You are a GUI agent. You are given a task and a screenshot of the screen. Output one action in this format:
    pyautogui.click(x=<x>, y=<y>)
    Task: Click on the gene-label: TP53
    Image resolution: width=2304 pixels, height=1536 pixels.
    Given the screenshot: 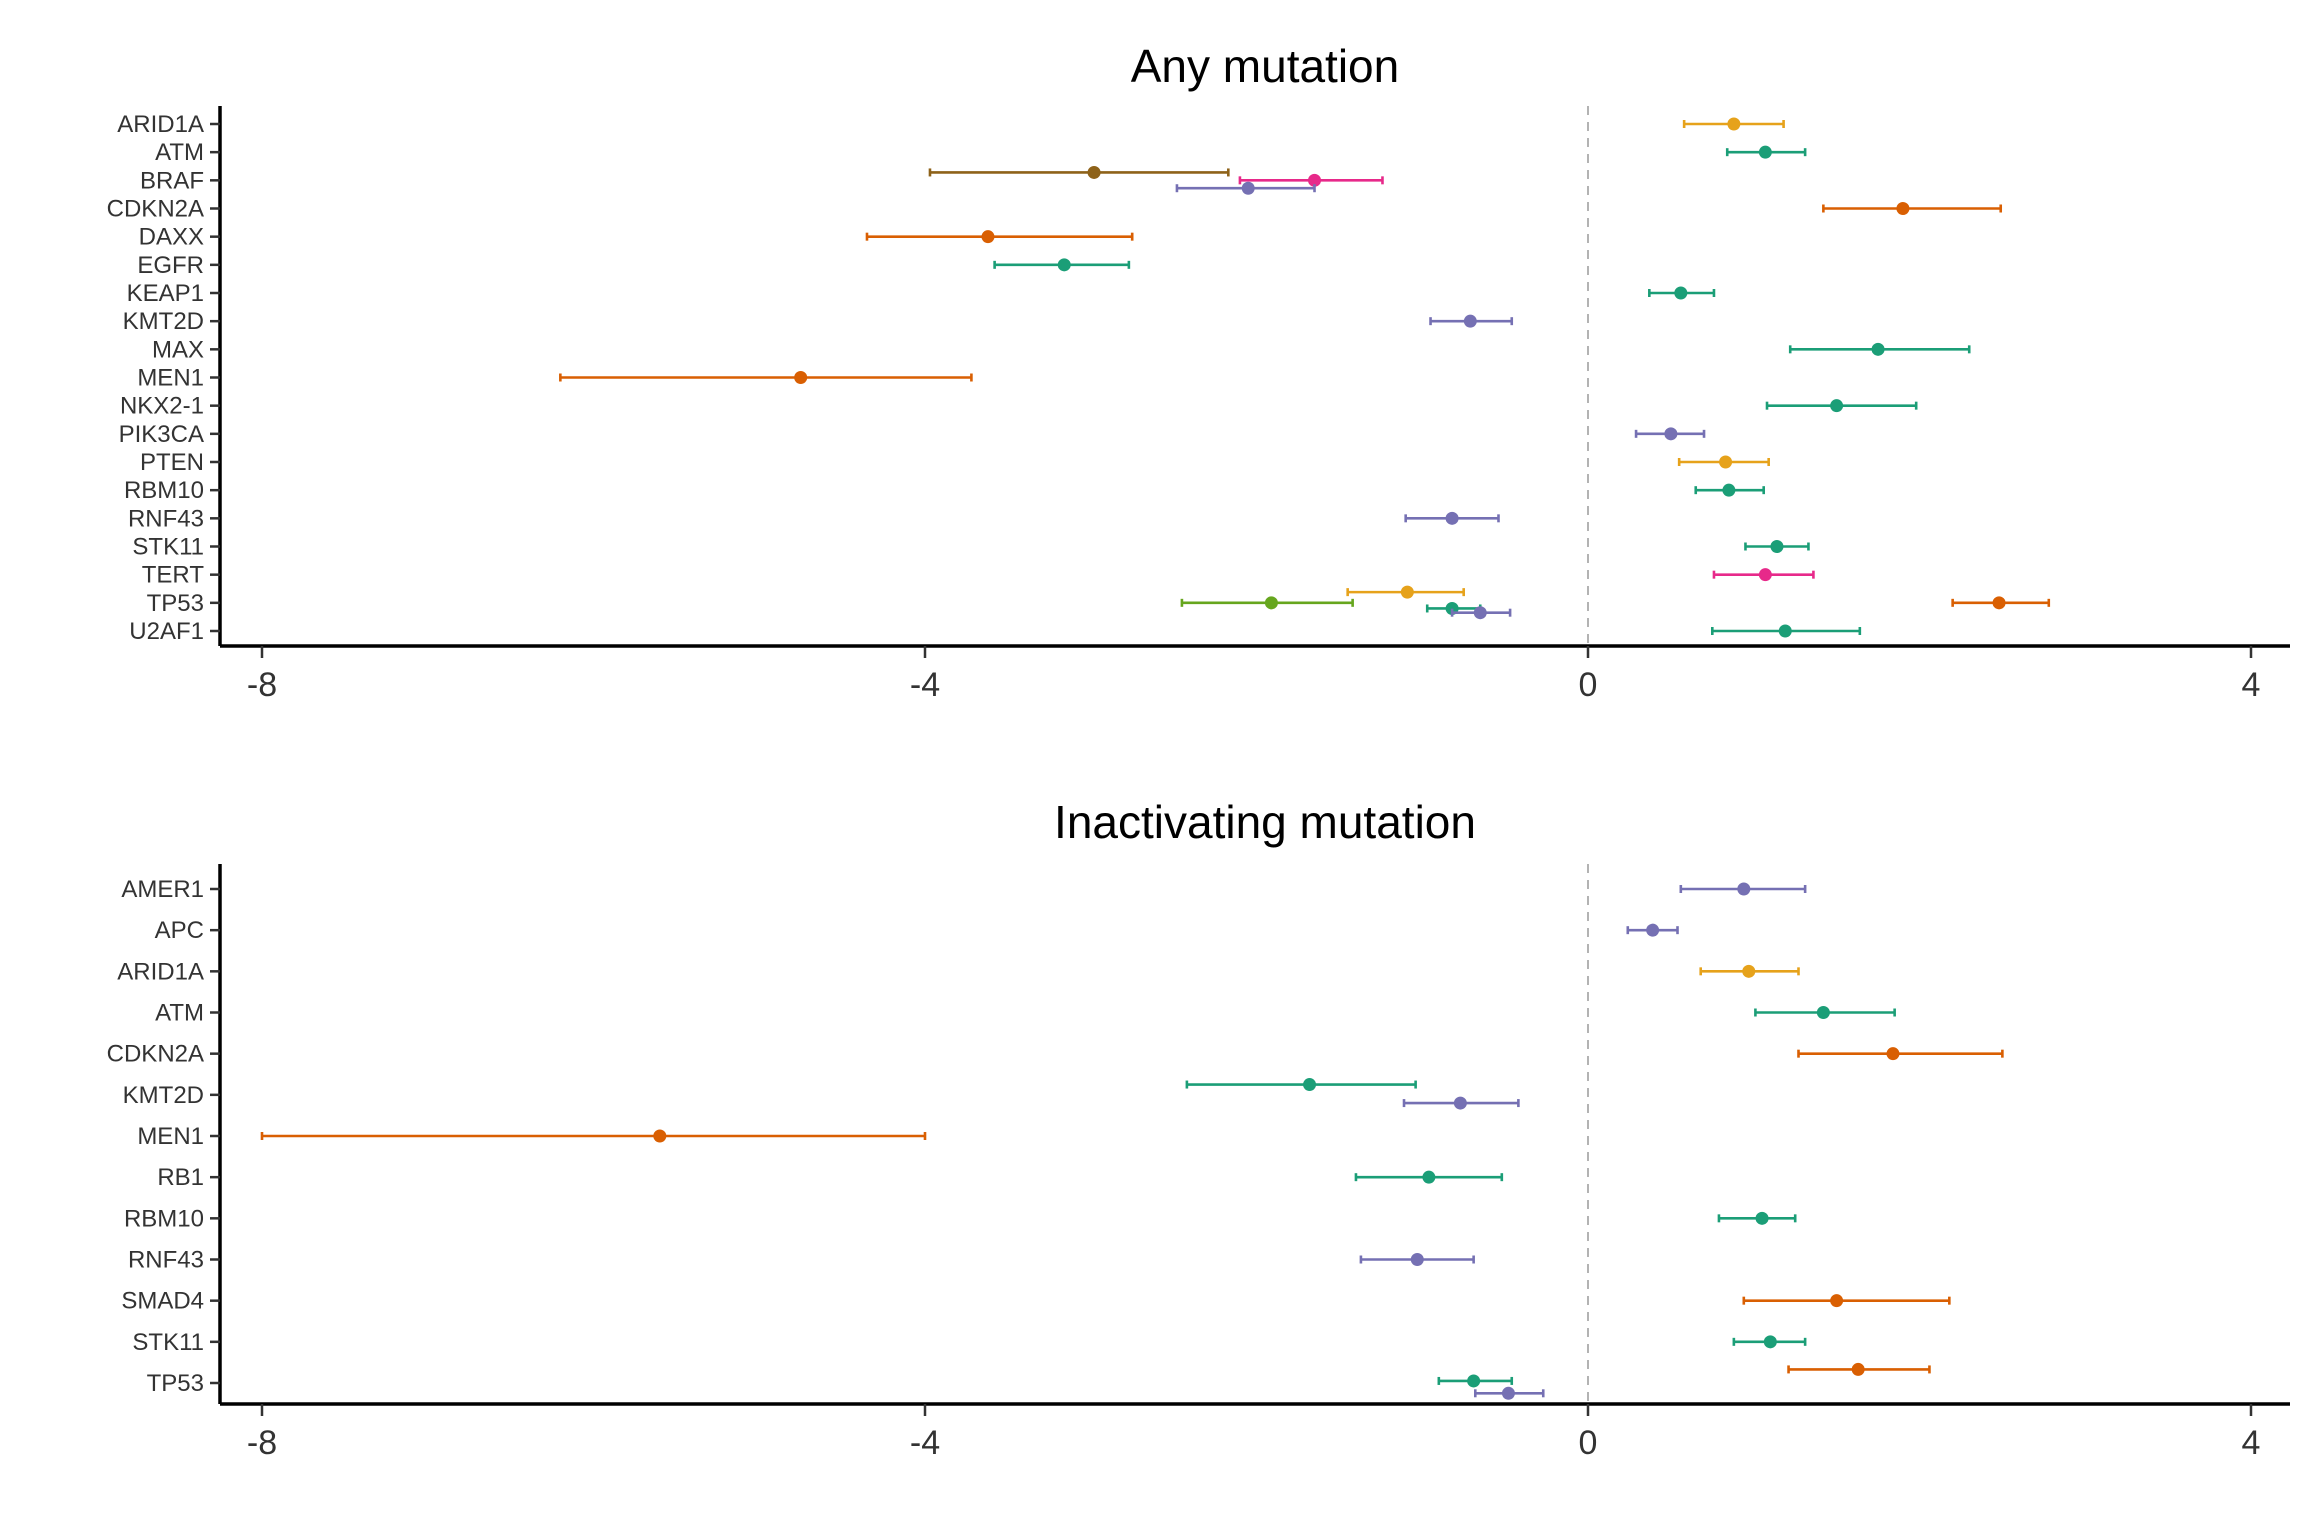 What is the action you would take?
    pyautogui.click(x=175, y=603)
    